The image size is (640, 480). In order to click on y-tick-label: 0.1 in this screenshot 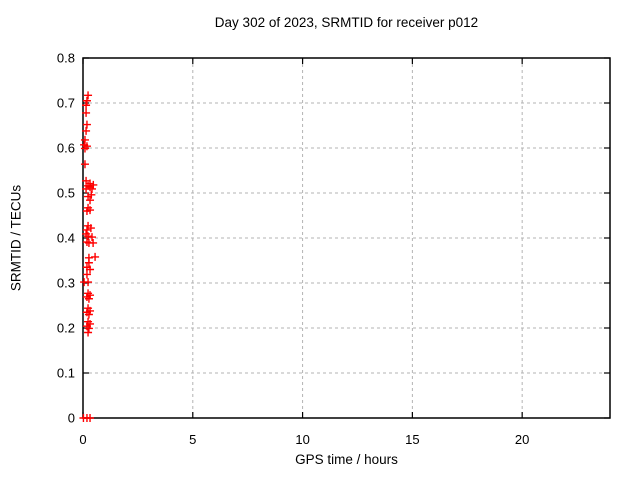, I will do `click(66, 373)`.